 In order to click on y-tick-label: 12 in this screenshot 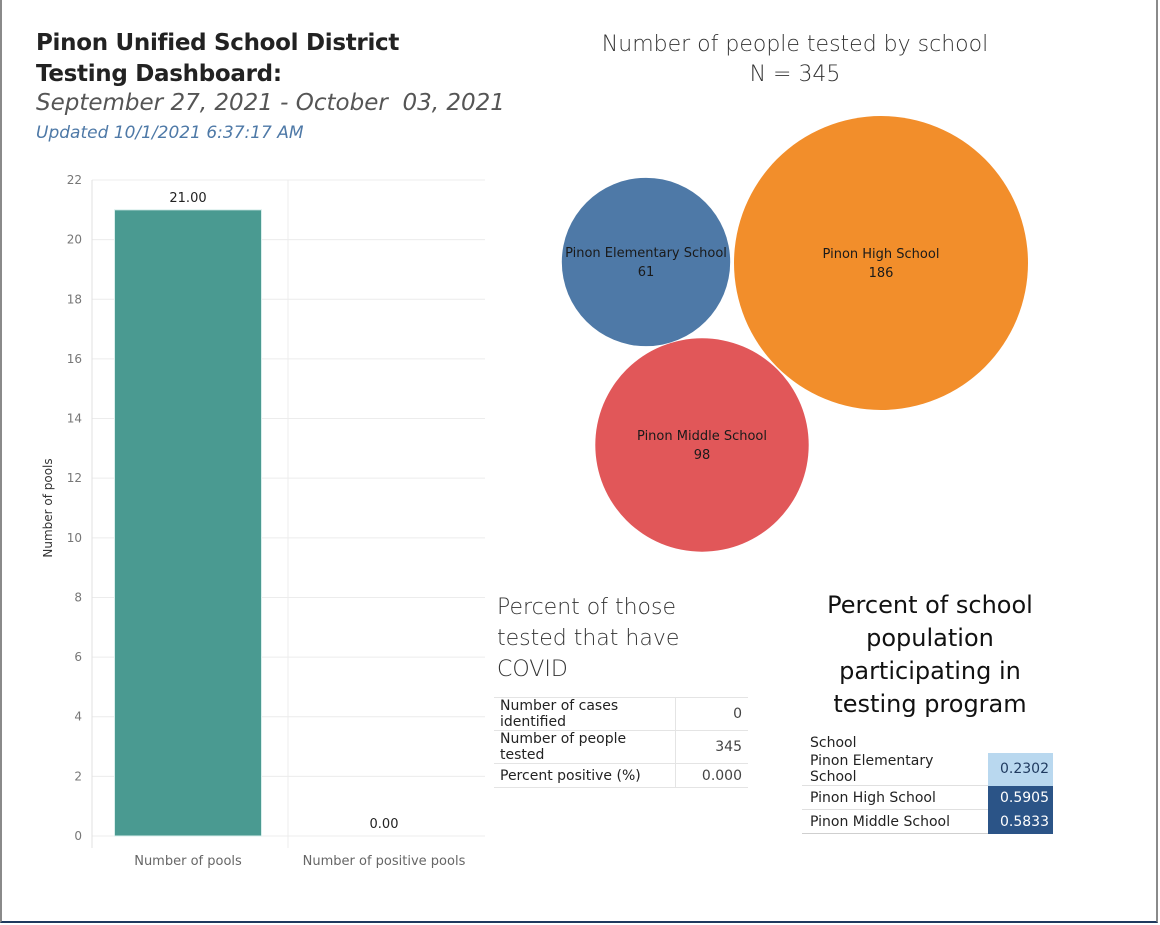, I will do `click(74, 478)`.